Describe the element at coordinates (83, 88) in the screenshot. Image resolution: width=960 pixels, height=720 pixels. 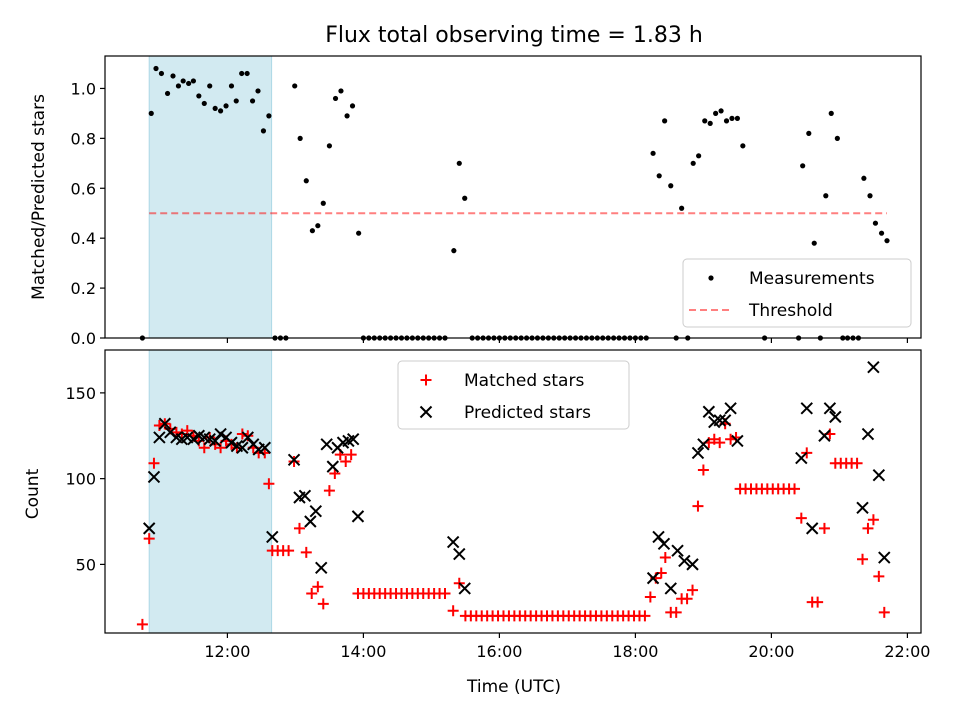
I see `y-tick-label: 1.0` at that location.